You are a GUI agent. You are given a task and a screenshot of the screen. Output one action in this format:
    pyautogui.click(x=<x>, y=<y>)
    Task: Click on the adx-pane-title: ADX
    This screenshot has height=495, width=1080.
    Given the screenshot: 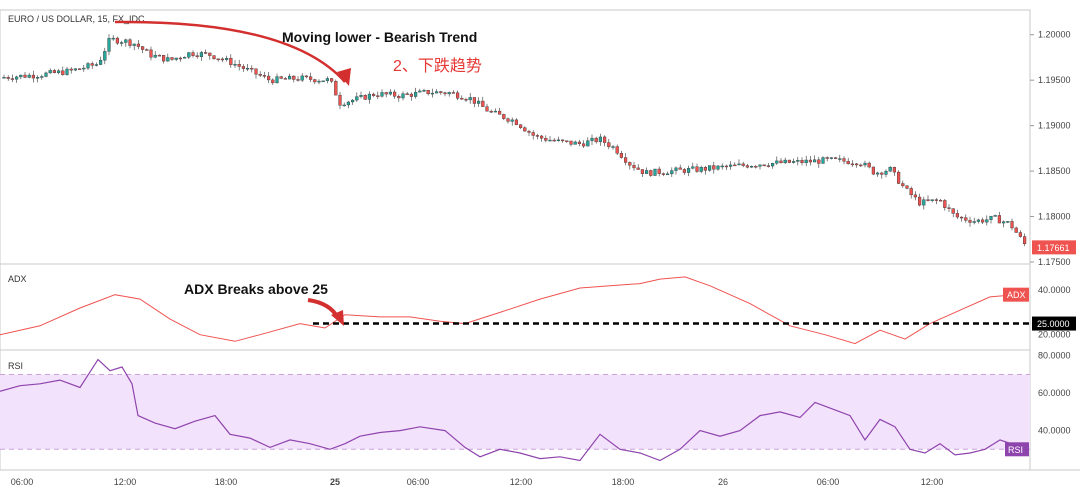 What is the action you would take?
    pyautogui.click(x=17, y=279)
    